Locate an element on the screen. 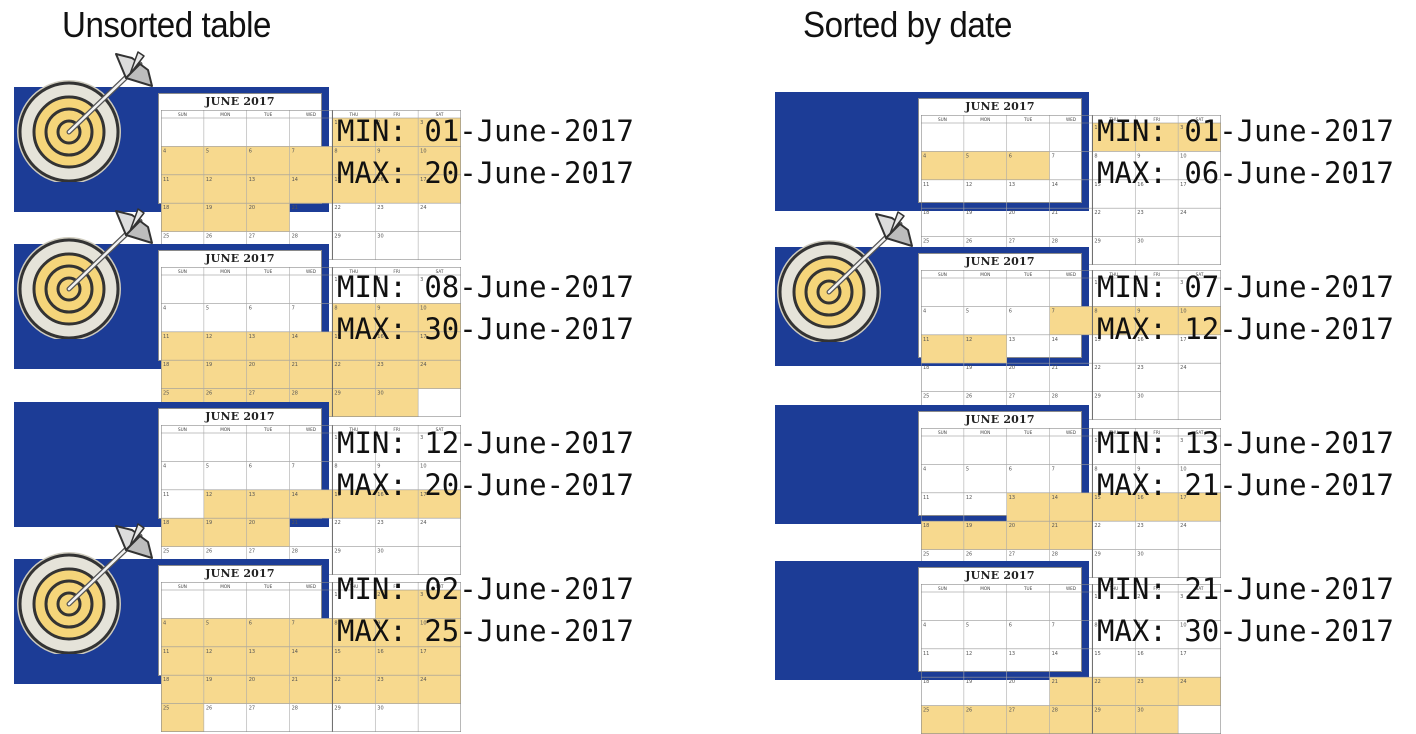  sorted-range-4: MIN: 21-June-2017 MAX: 30-June-2017 is located at coordinates (1245, 610).